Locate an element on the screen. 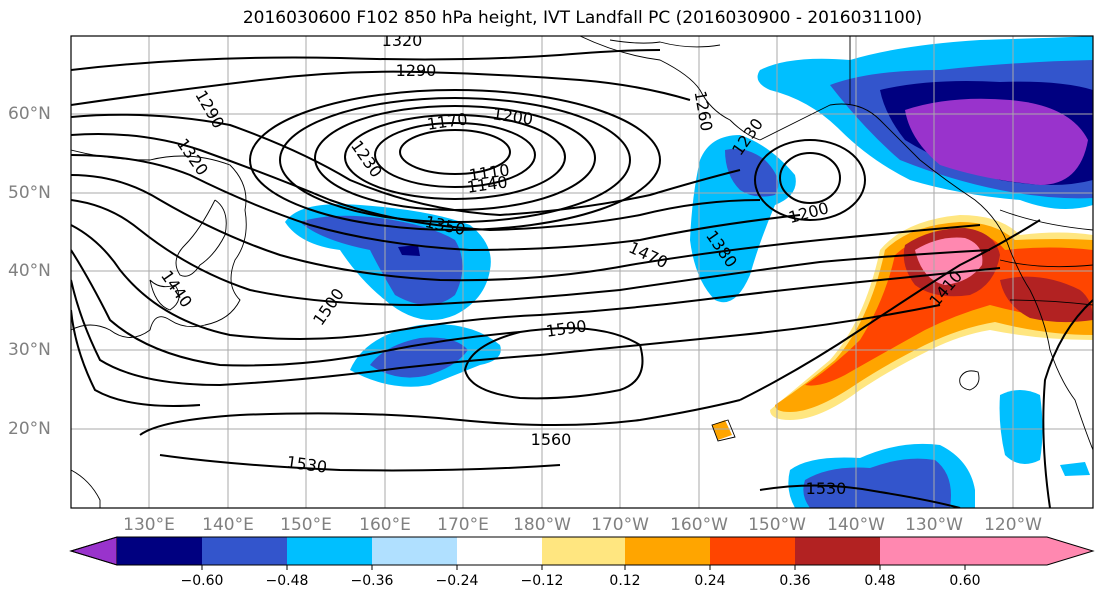  contour-label: 1560 is located at coordinates (551, 439).